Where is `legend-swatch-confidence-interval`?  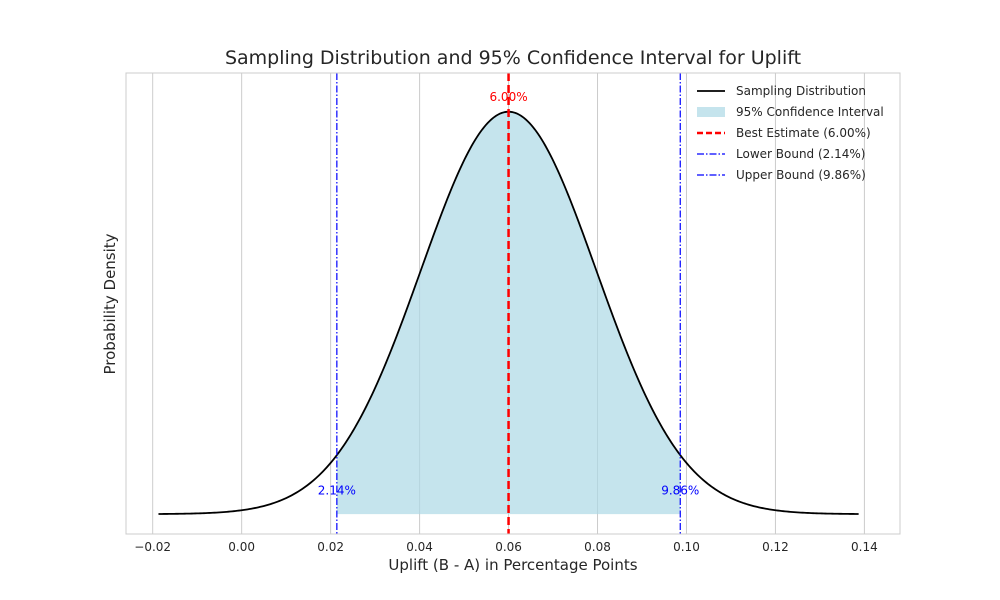 legend-swatch-confidence-interval is located at coordinates (711, 112).